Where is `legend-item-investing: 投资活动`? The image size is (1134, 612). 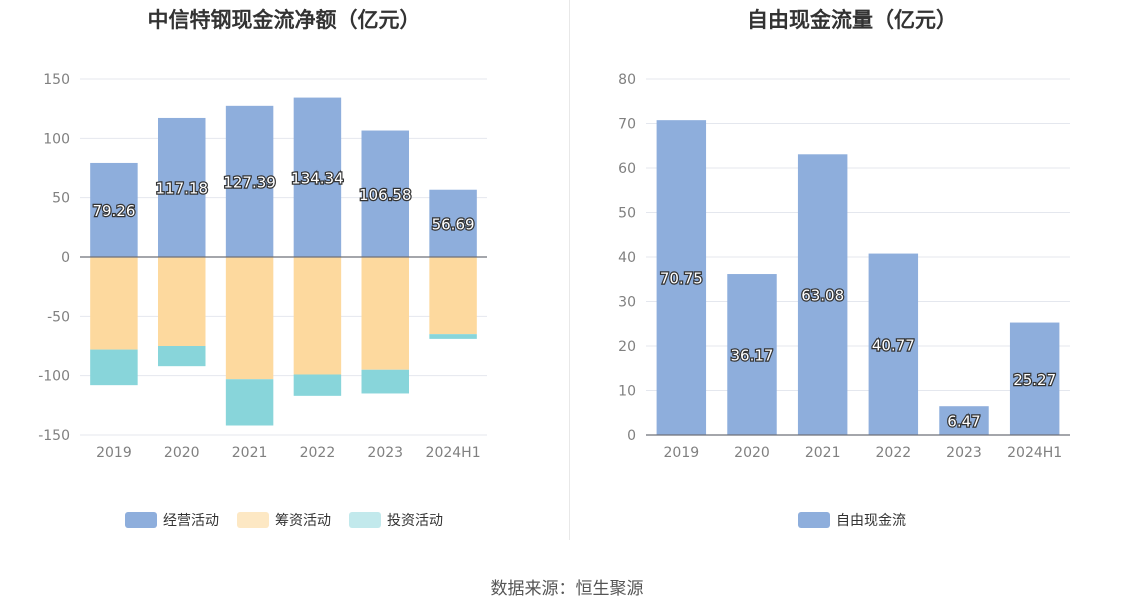 legend-item-investing: 投资活动 is located at coordinates (396, 520).